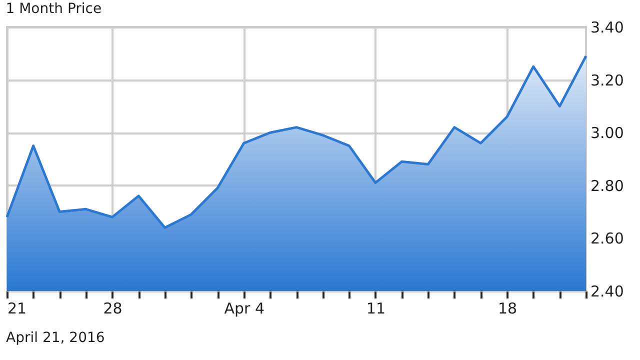 This screenshot has width=640, height=360. Describe the element at coordinates (17, 309) in the screenshot. I see `x-tick-label: 21` at that location.